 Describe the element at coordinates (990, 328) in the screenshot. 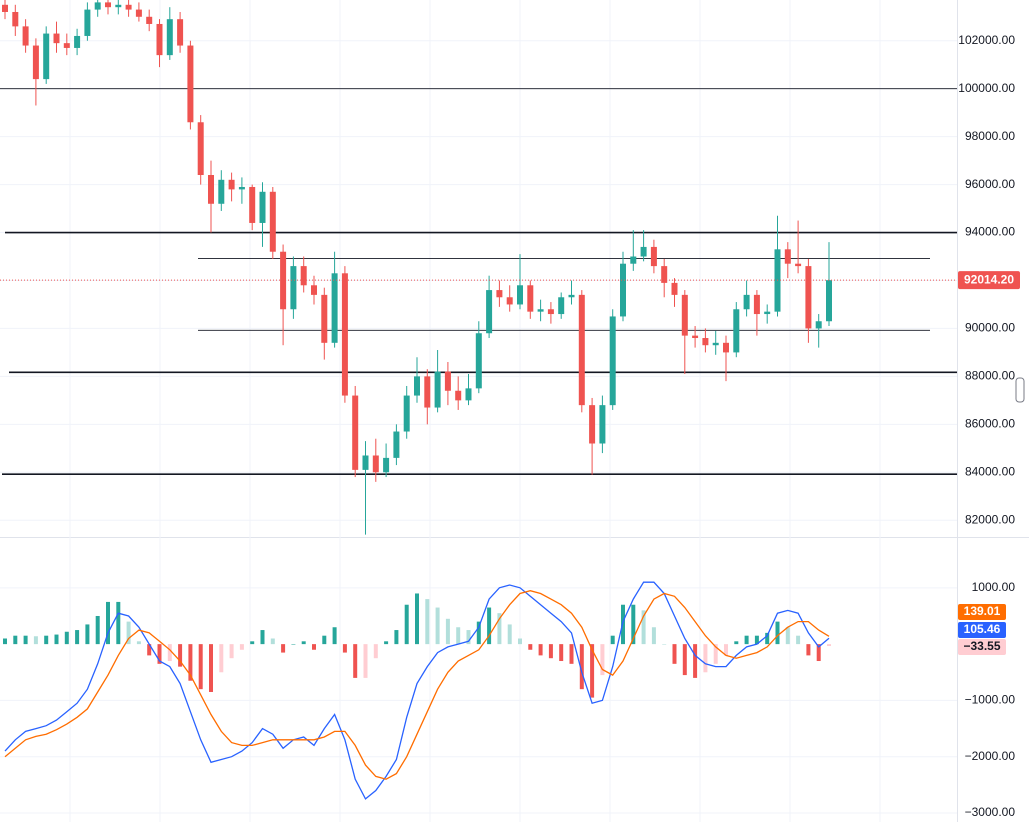

I see `y-tick-label: 90000.00` at that location.